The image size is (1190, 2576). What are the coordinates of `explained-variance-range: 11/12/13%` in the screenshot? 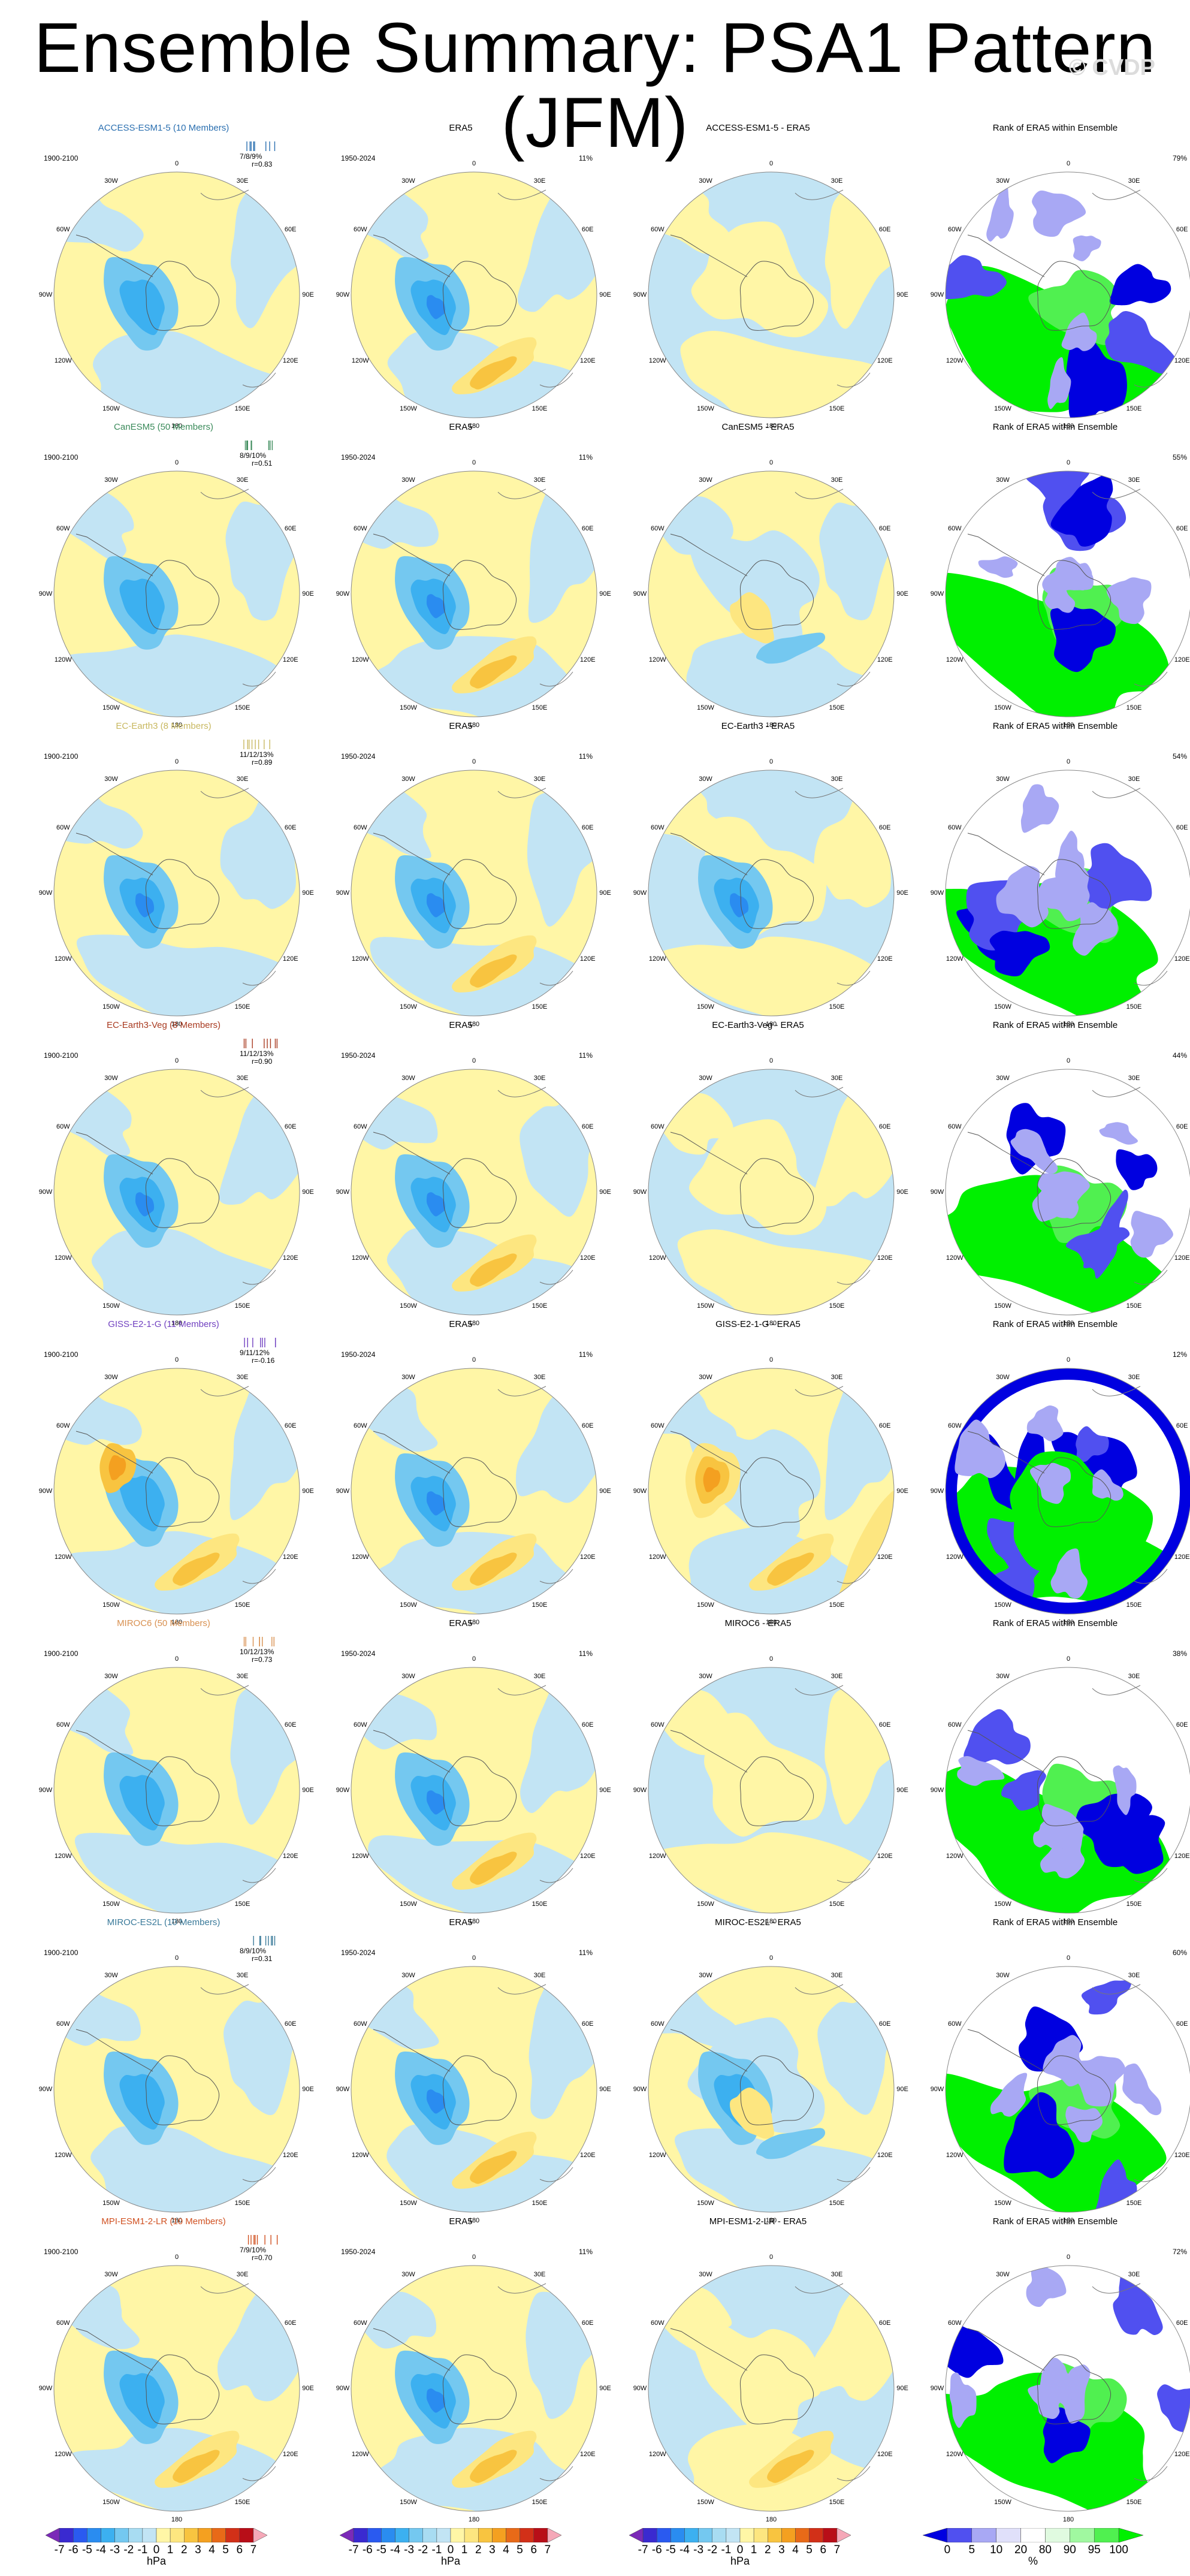 It's located at (257, 1053).